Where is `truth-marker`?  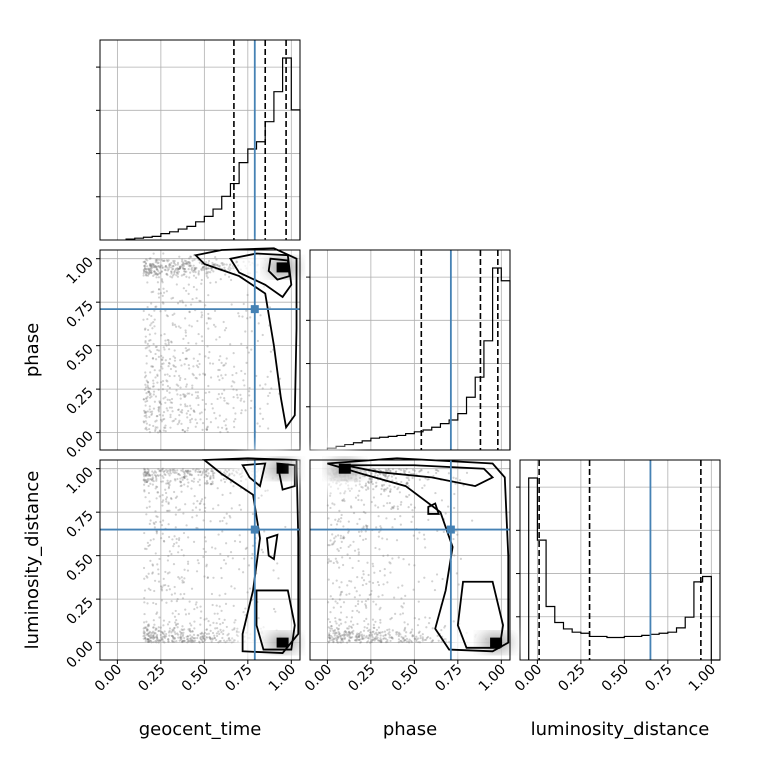
truth-marker is located at coordinates (450, 529).